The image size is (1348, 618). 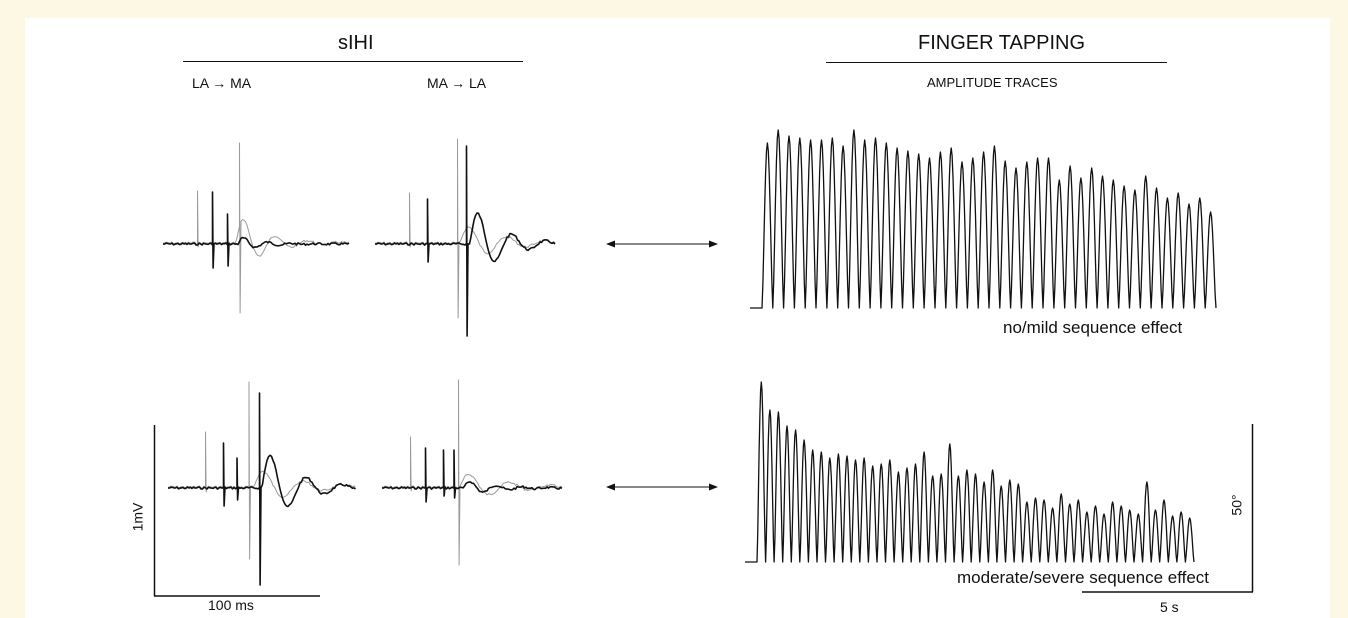 I want to click on sihi-scale-x-label: 100 ms, so click(x=231, y=605).